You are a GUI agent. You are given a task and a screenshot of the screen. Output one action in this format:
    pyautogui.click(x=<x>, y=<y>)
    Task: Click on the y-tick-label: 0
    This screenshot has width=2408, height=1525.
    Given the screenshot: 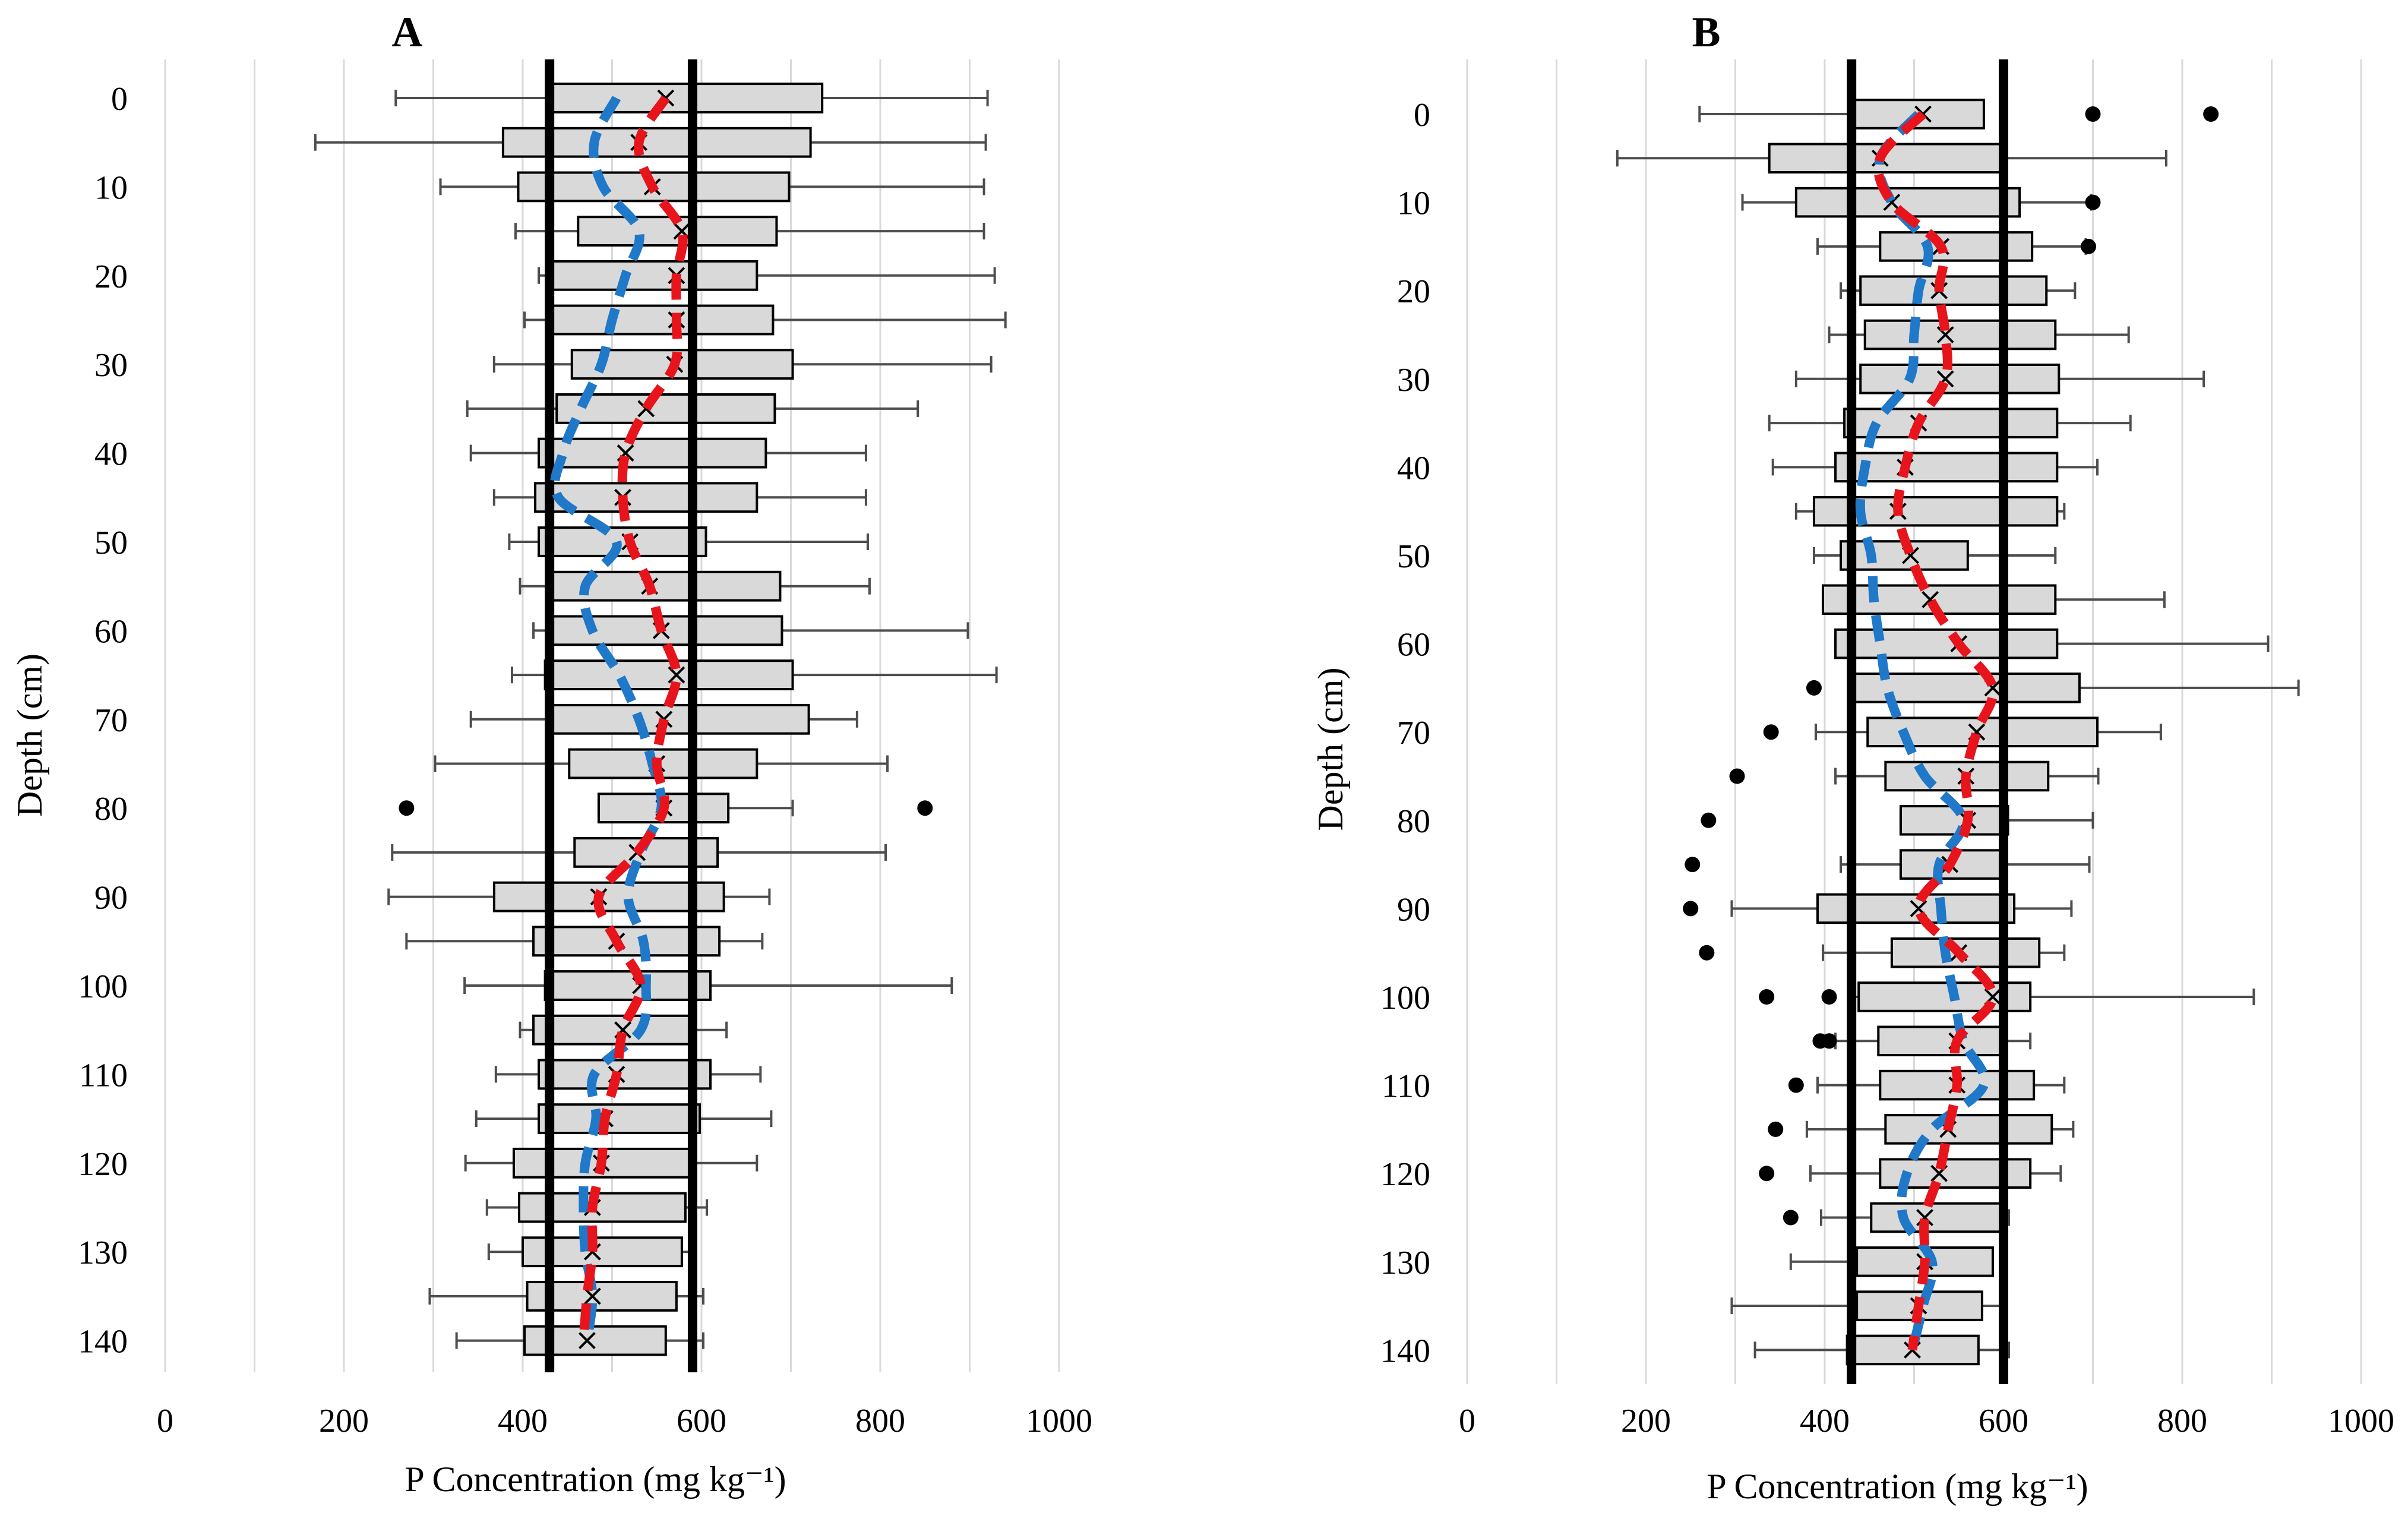 What is the action you would take?
    pyautogui.click(x=120, y=99)
    